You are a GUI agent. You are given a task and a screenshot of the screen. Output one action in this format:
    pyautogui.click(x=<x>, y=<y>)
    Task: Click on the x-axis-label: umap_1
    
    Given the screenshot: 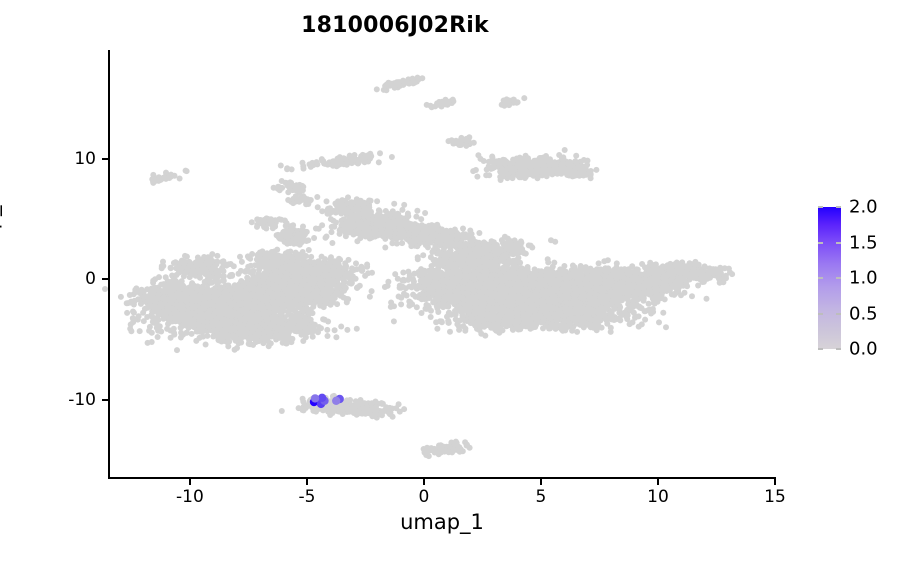 What is the action you would take?
    pyautogui.click(x=442, y=522)
    